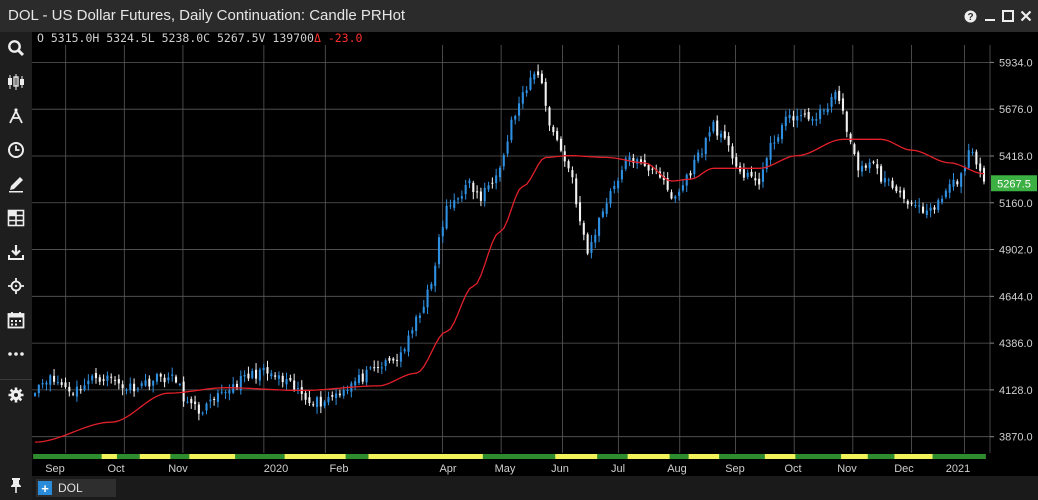 The height and width of the screenshot is (500, 1038). Describe the element at coordinates (970, 16) in the screenshot. I see `help-icon: ?` at that location.